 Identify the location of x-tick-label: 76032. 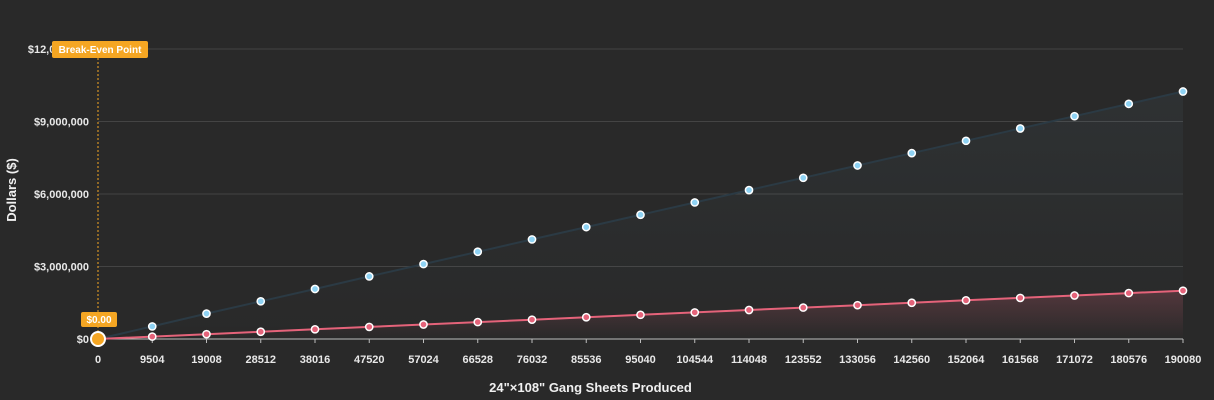
(532, 360).